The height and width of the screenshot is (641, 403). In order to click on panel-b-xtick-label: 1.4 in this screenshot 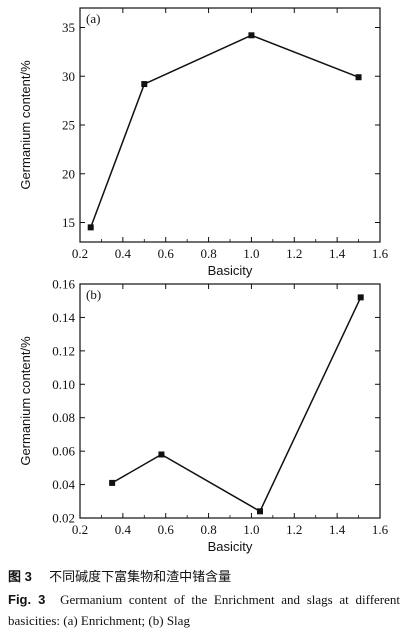, I will do `click(337, 529)`.